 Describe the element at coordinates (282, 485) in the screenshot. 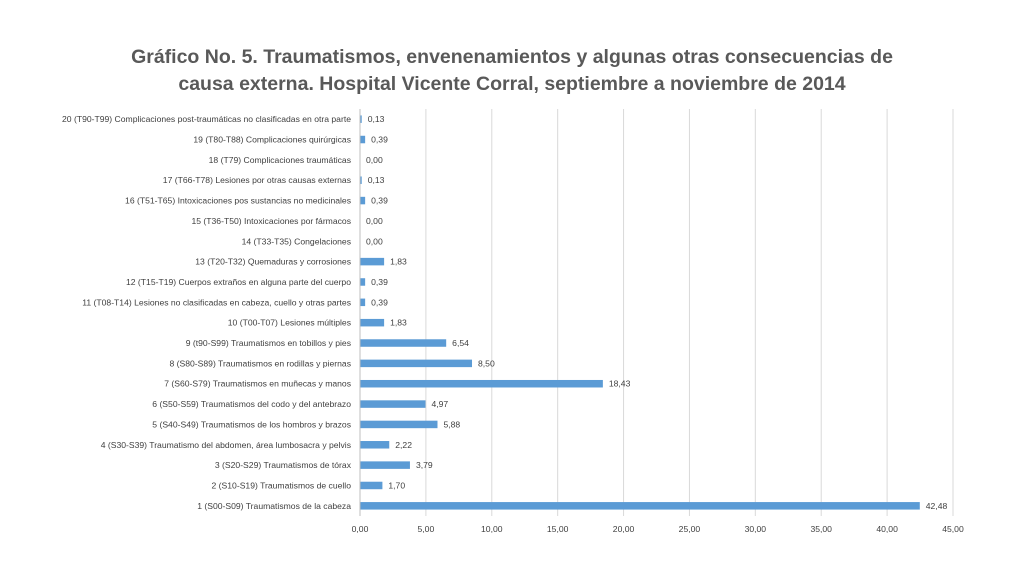

I see `category-label: 2 (S10-S19) Traumatismos de cuello` at that location.